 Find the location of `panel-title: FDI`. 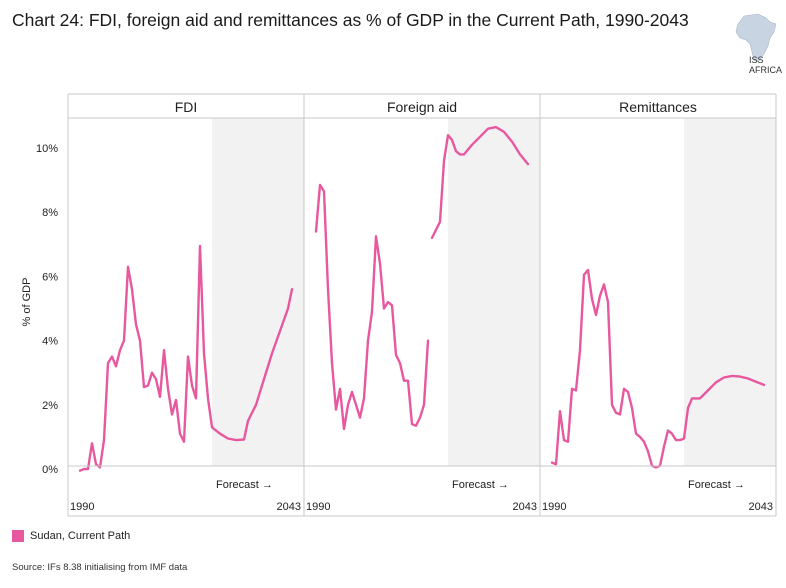

panel-title: FDI is located at coordinates (186, 107).